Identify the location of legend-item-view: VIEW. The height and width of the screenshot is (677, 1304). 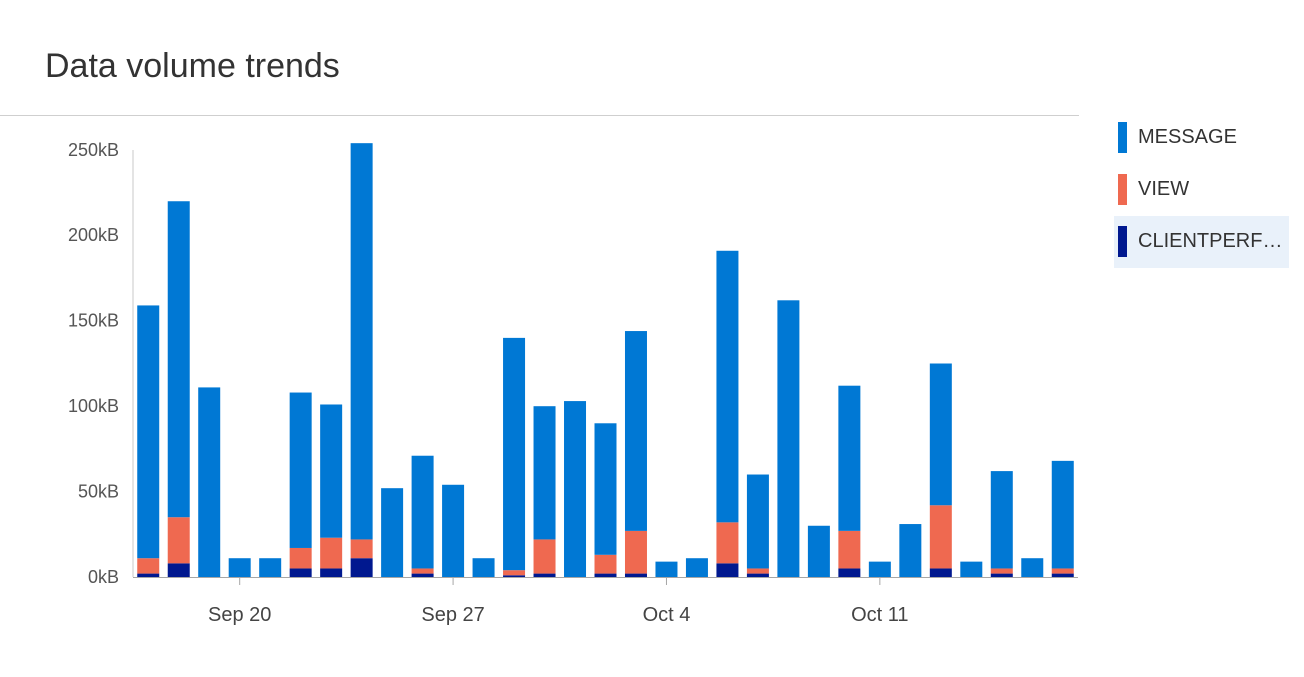
(1201, 190).